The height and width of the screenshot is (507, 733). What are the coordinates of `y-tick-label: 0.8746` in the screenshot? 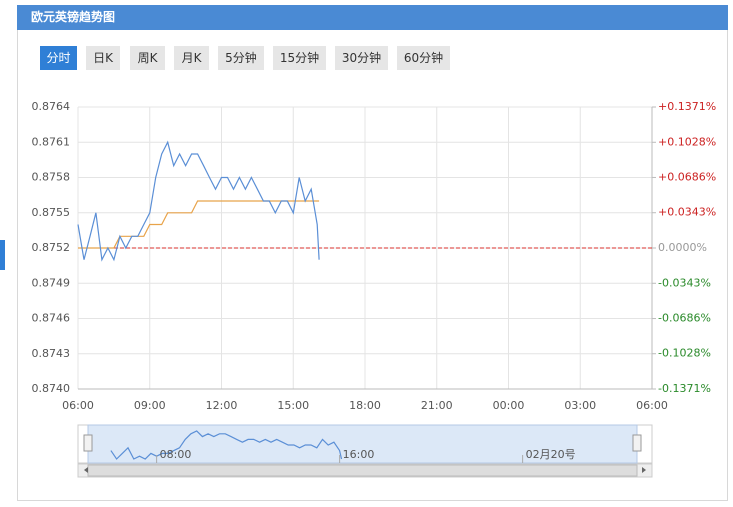 It's located at (51, 318).